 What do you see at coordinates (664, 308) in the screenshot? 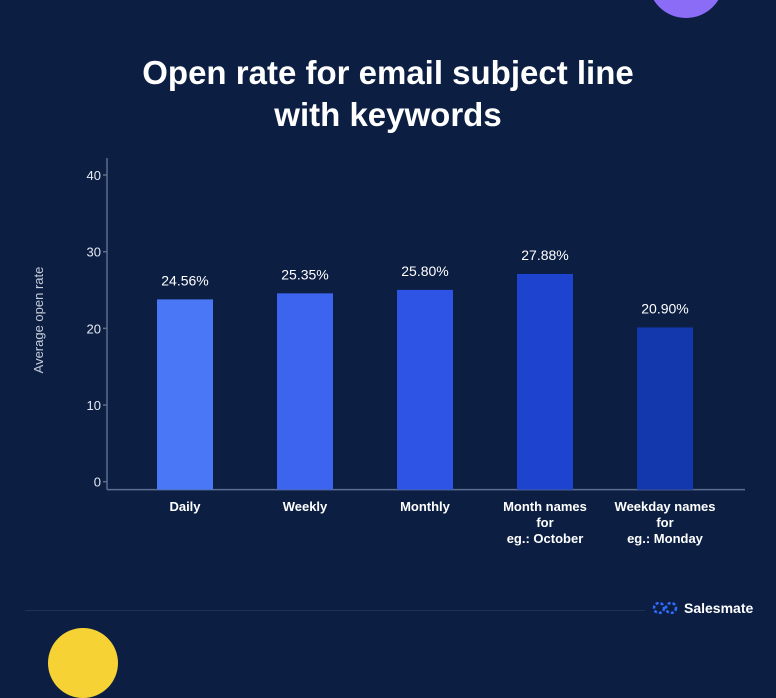
I see `data-label: 20.90%` at bounding box center [664, 308].